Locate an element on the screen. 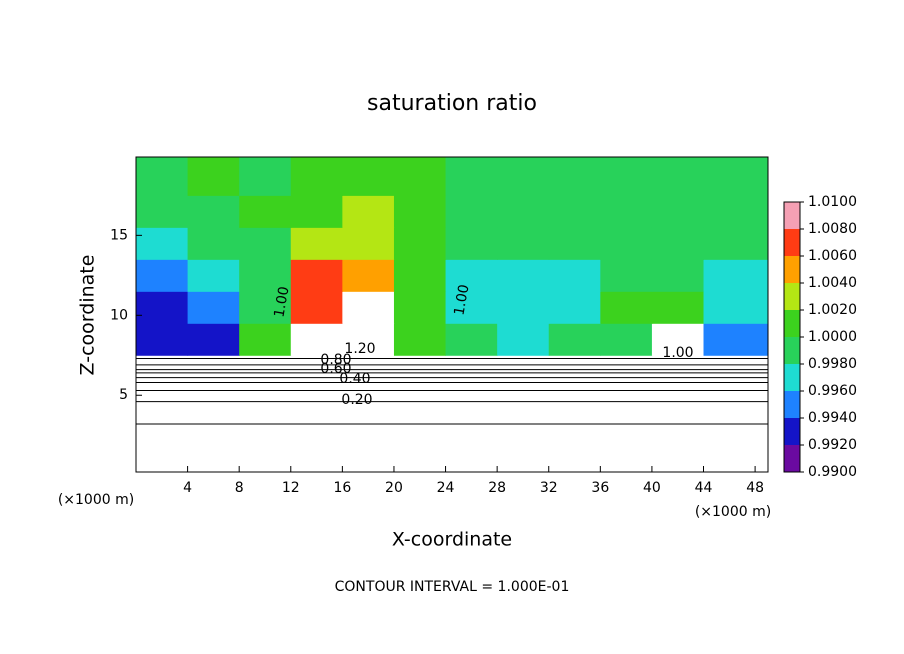 This screenshot has height=654, width=904. y-tick-label: 5 is located at coordinates (123, 395).